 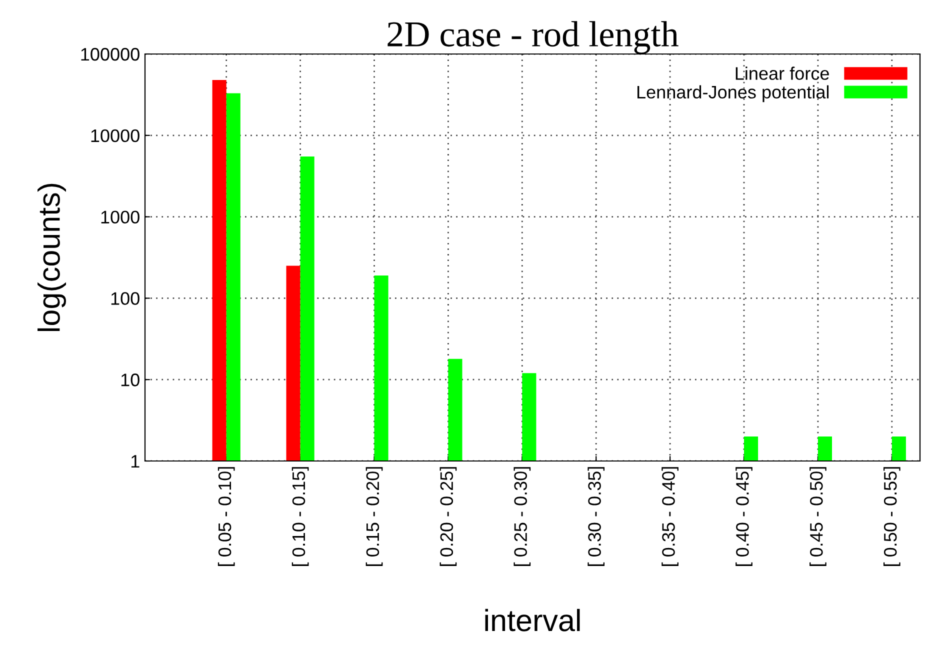 I want to click on chart-title: 2D case - rod length, so click(x=533, y=37).